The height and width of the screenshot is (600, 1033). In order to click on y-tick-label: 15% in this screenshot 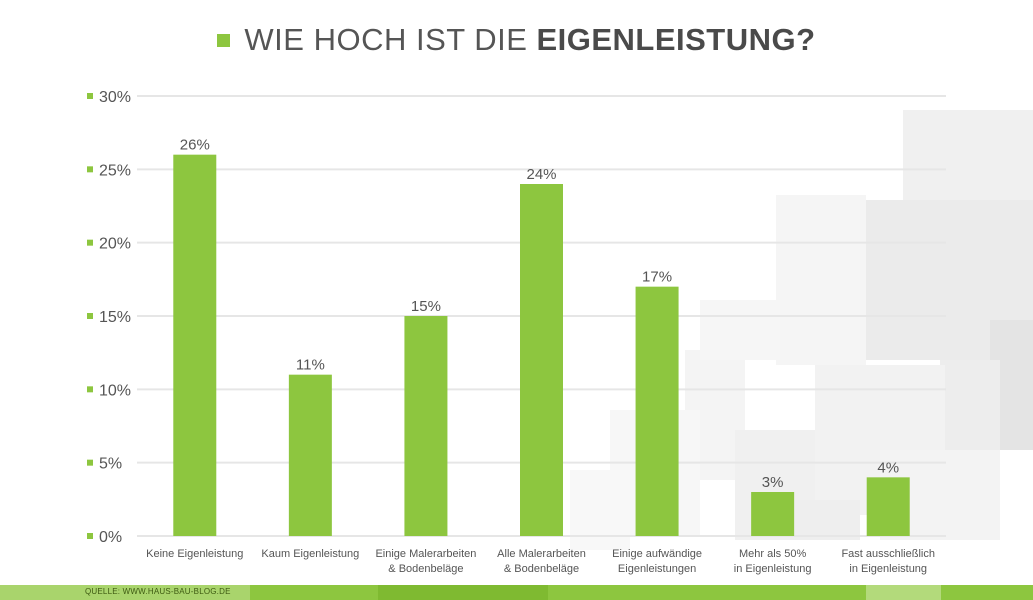, I will do `click(115, 317)`.